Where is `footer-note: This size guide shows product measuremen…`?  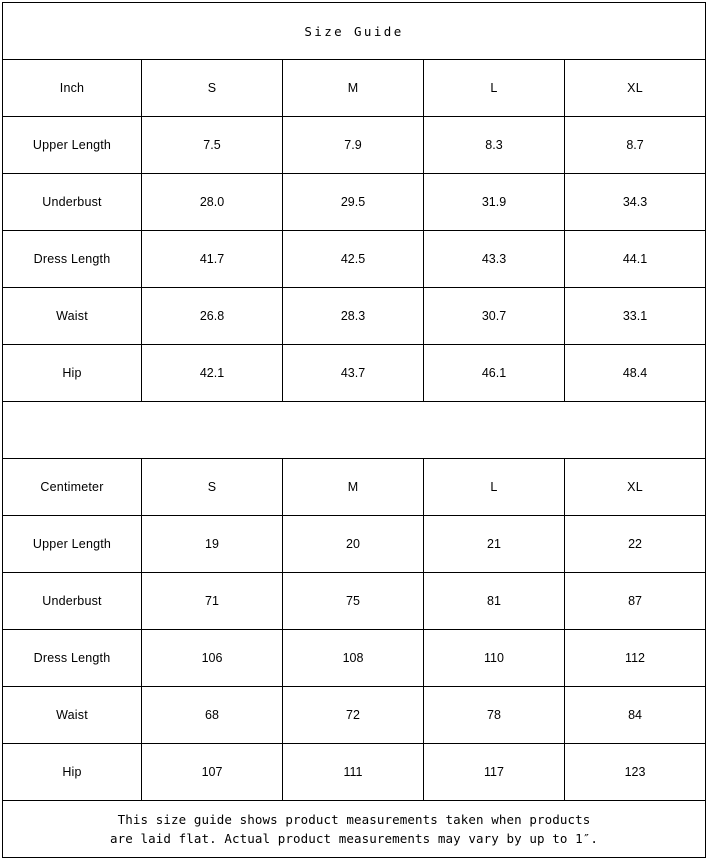
footer-note: This size guide shows product measuremen… is located at coordinates (354, 829).